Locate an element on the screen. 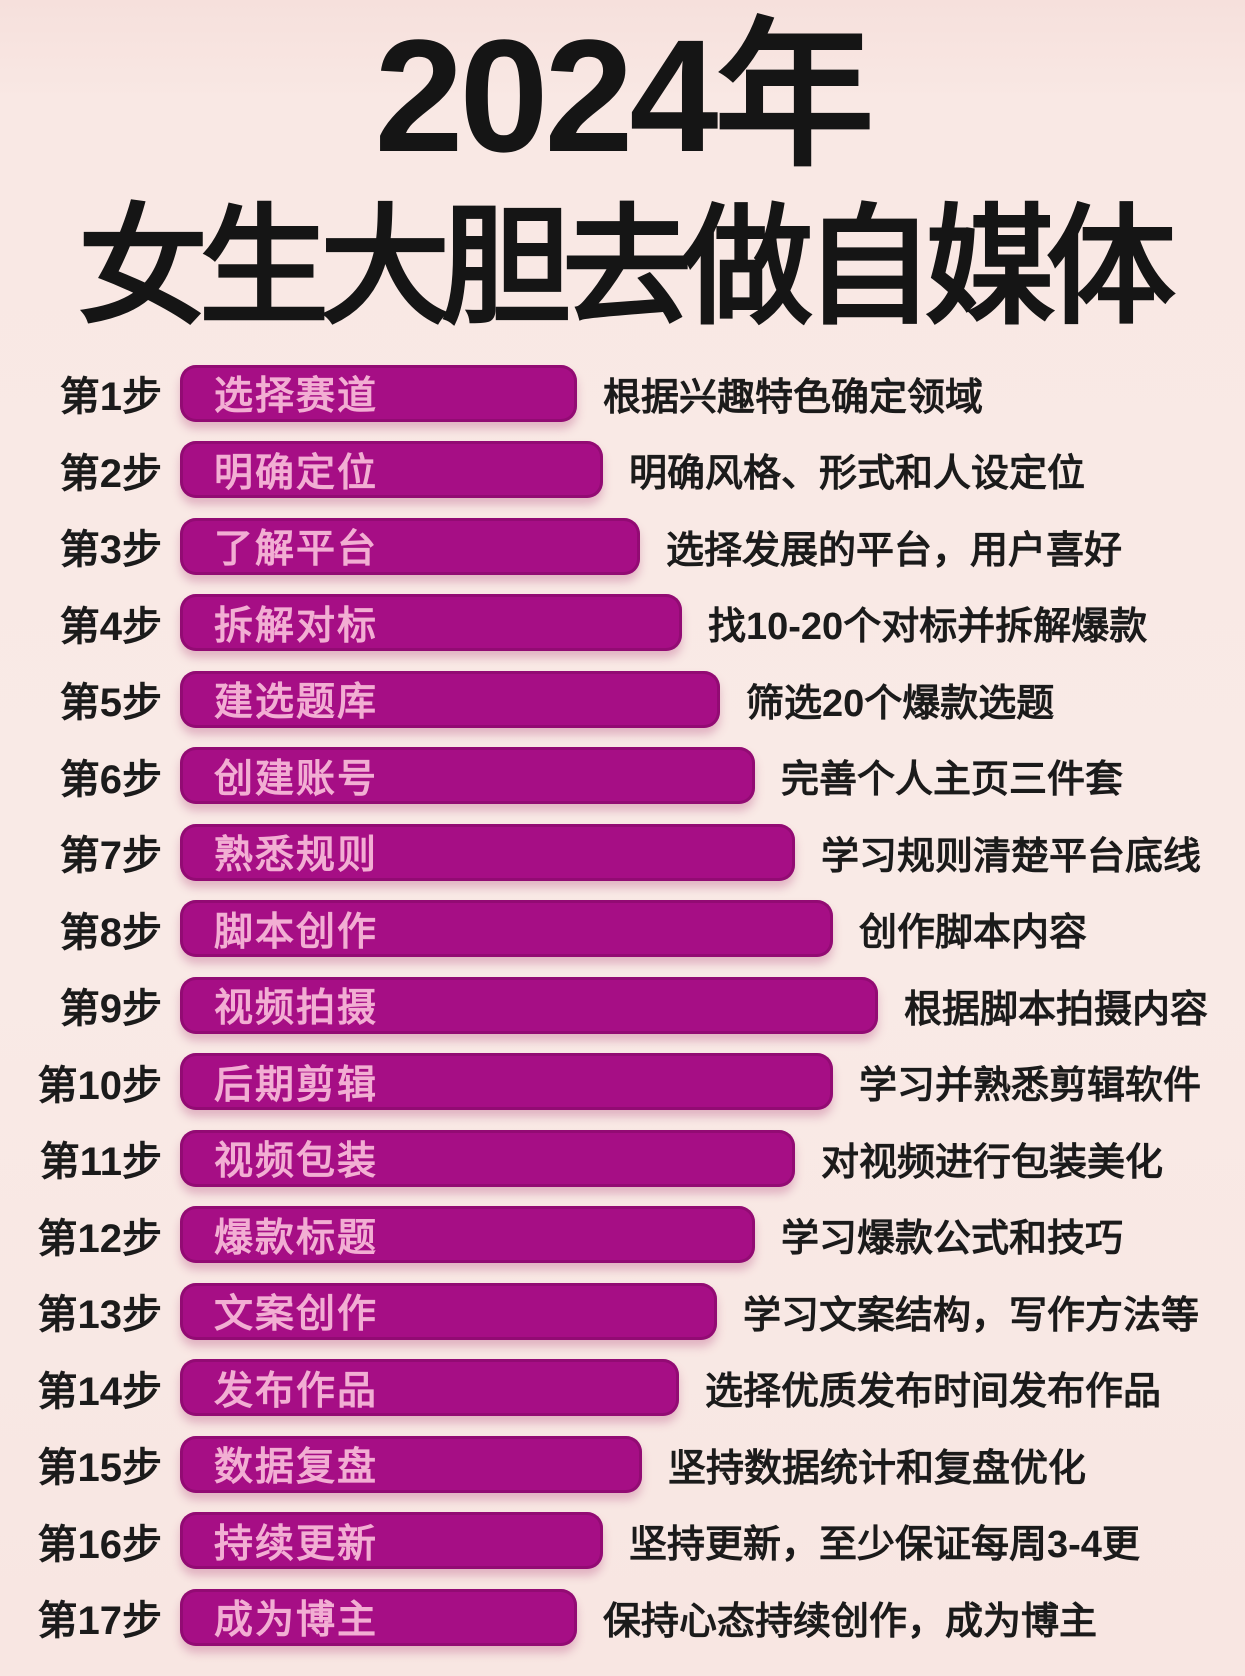 The image size is (1245, 1676). step-row: 第7步 熟悉规则 学习规则清楚平台底线 is located at coordinates (622, 852).